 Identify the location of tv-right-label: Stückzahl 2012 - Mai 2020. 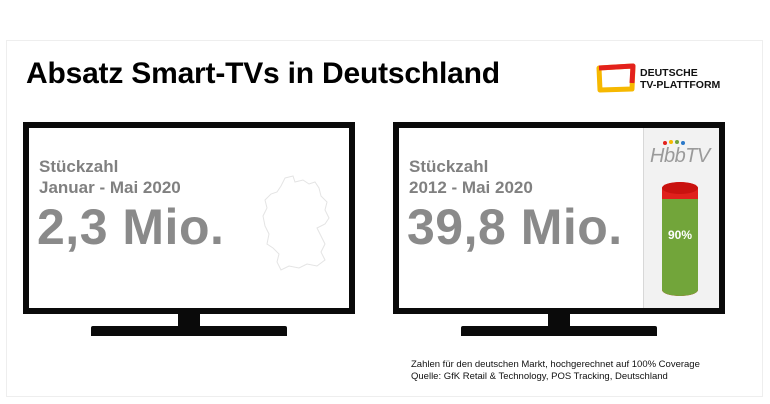
(471, 177).